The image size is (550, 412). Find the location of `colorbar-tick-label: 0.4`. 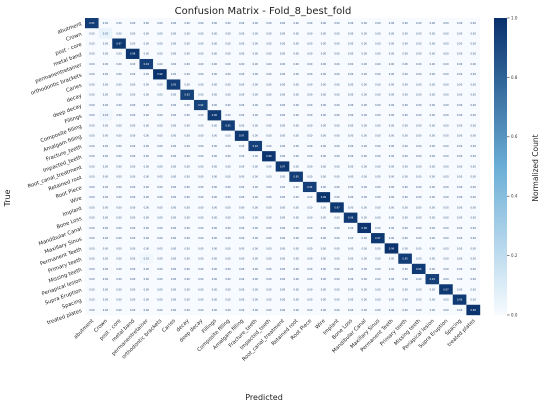

colorbar-tick-label: 0.4 is located at coordinates (514, 196).